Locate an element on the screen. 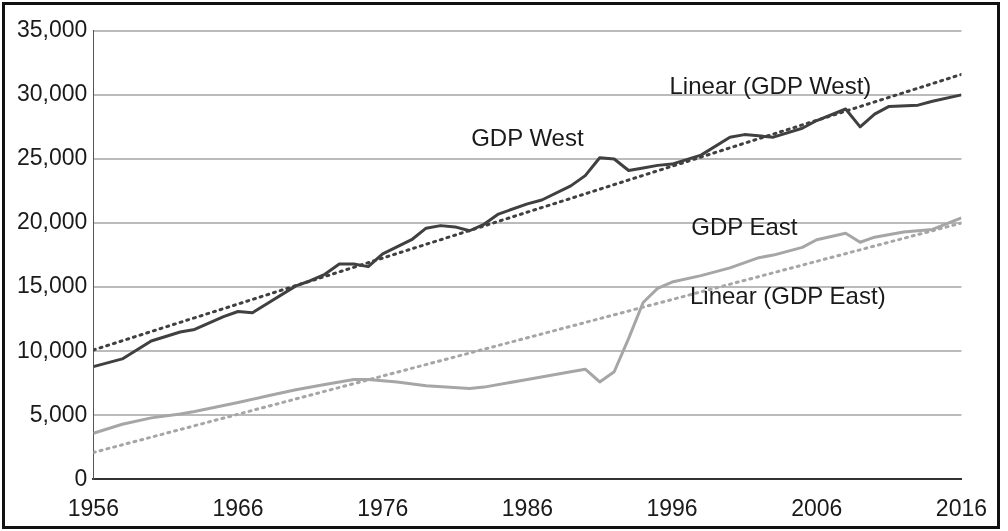 The width and height of the screenshot is (1008, 531). series-label: Linear (GDP East) is located at coordinates (787, 295).